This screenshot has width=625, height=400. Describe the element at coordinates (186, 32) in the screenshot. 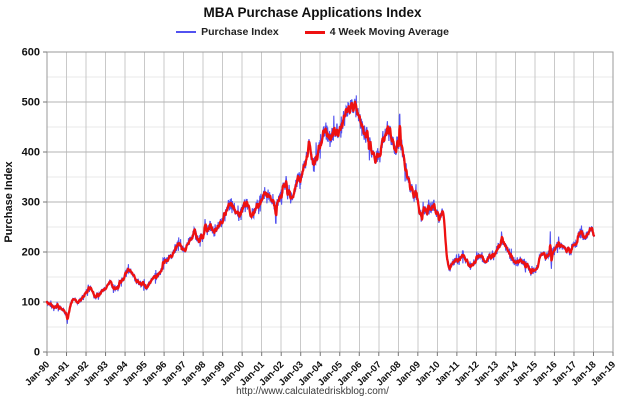

I see `purchase-index-line-swatch` at that location.